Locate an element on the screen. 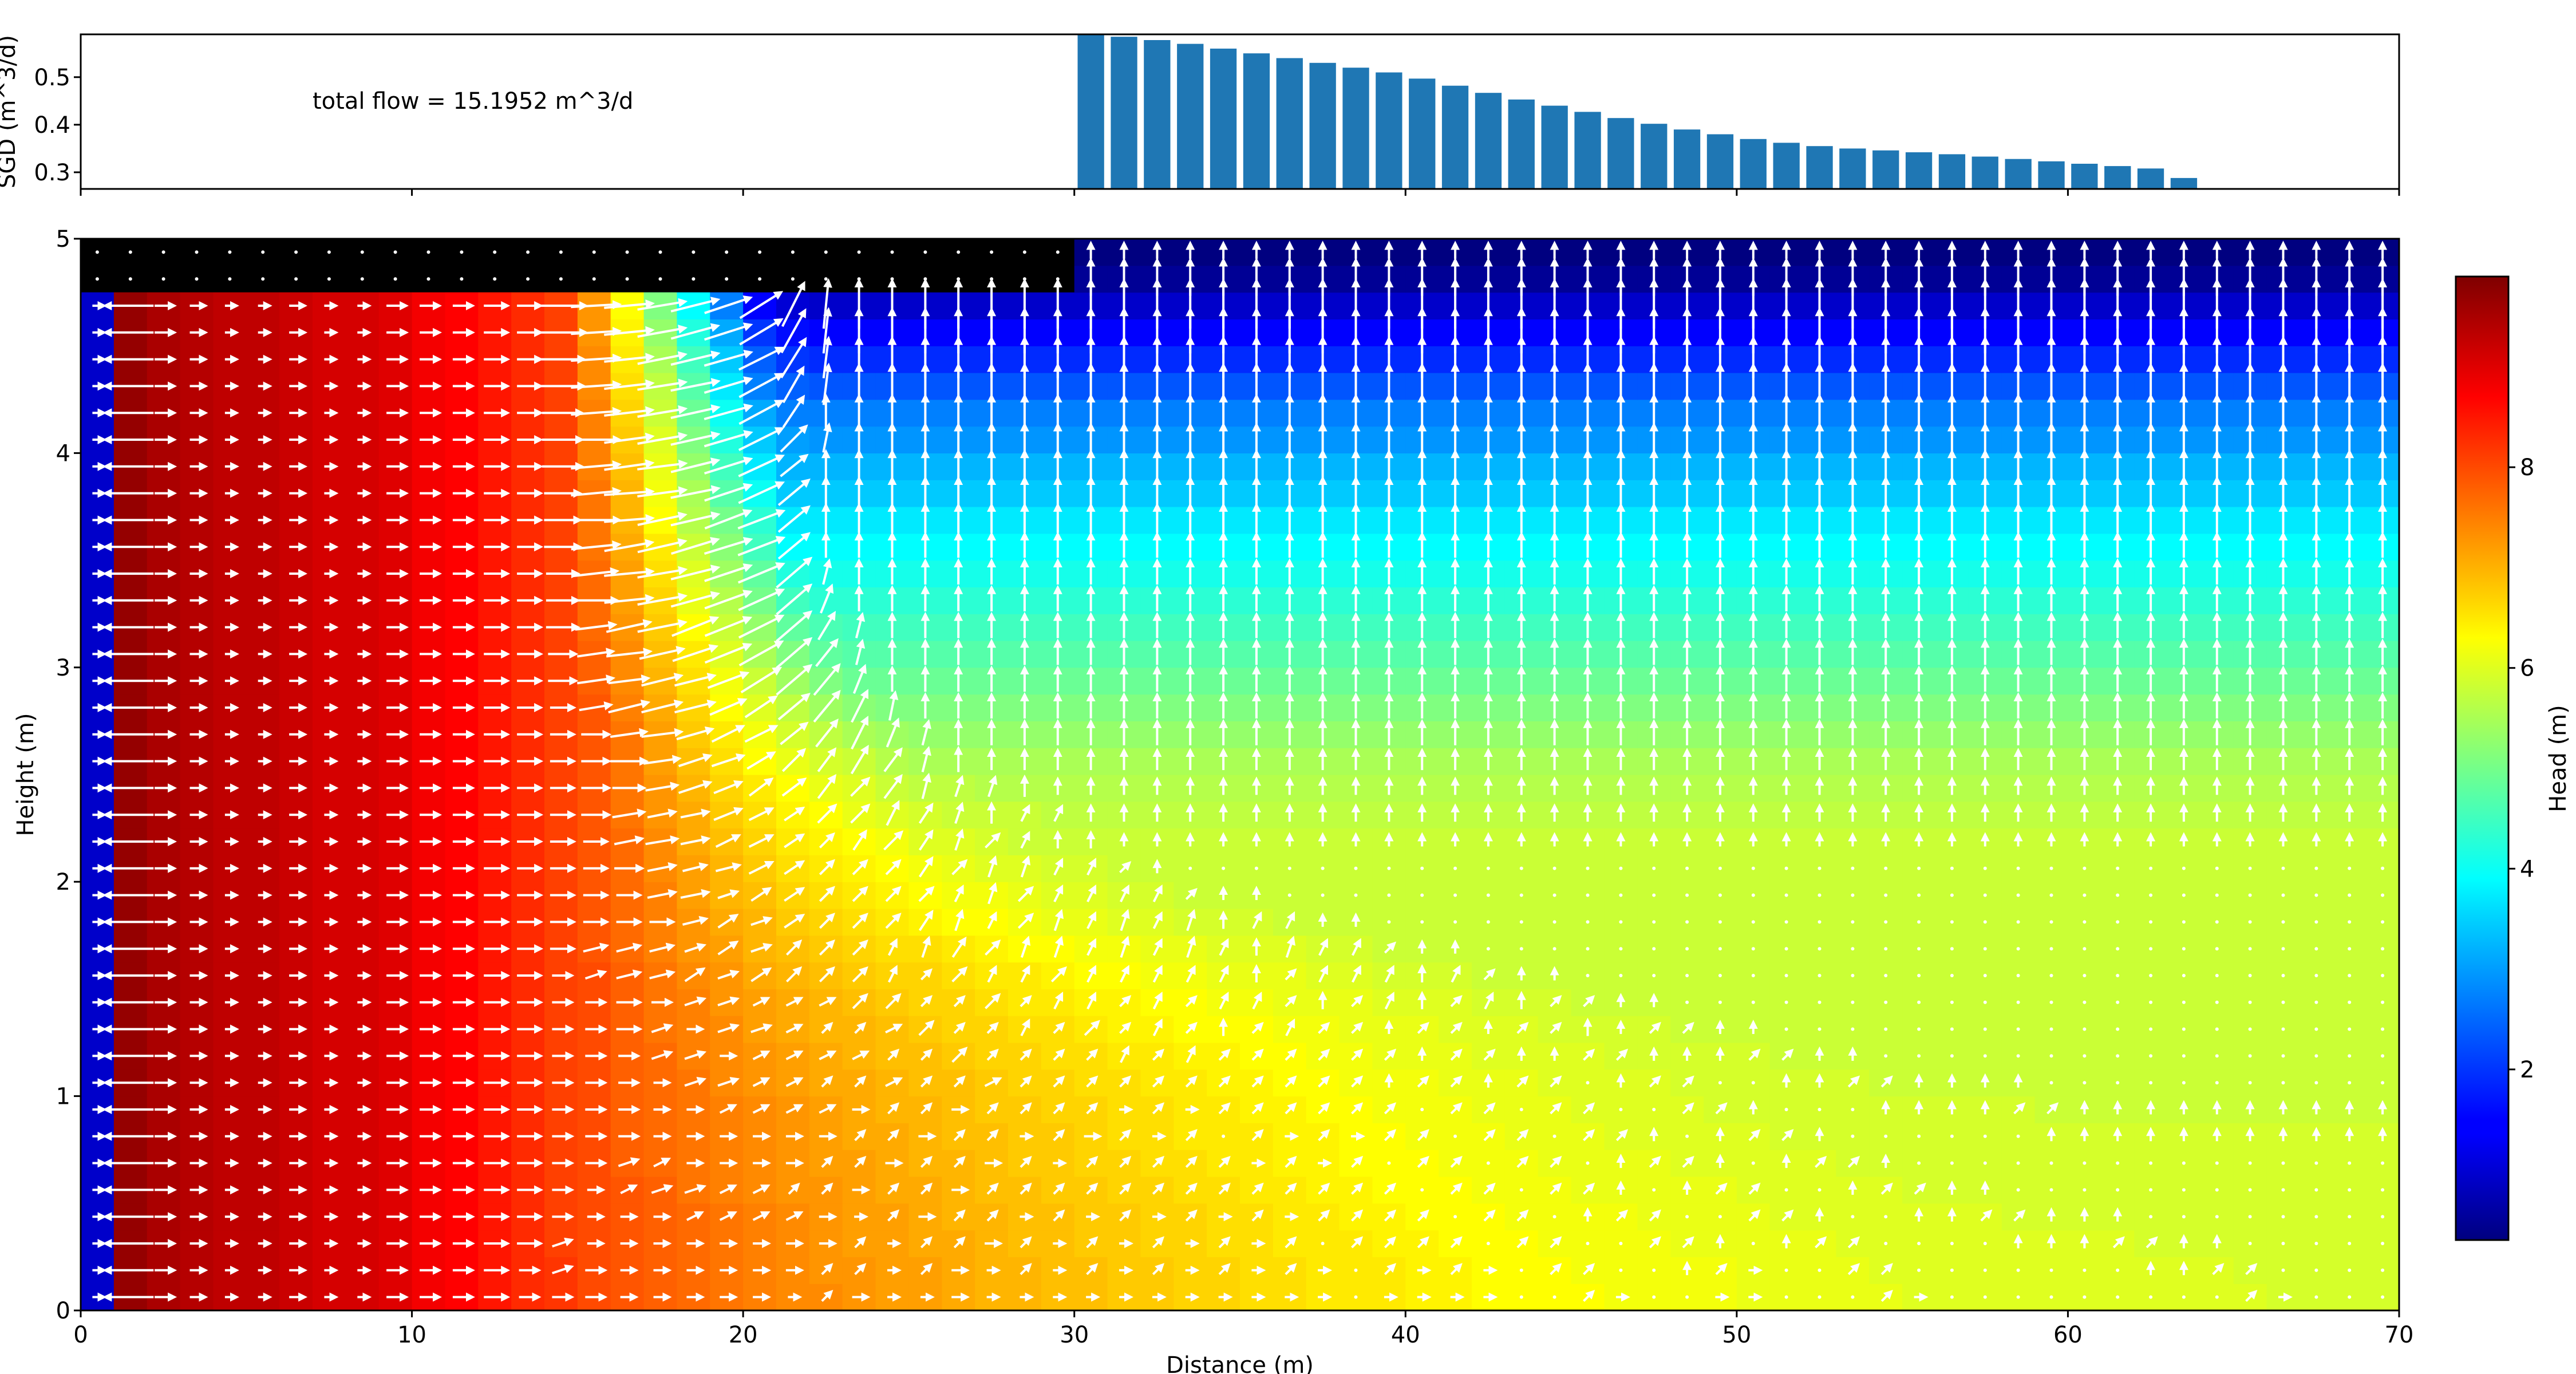  sgd-ytick-label: 0.3 is located at coordinates (52, 173).